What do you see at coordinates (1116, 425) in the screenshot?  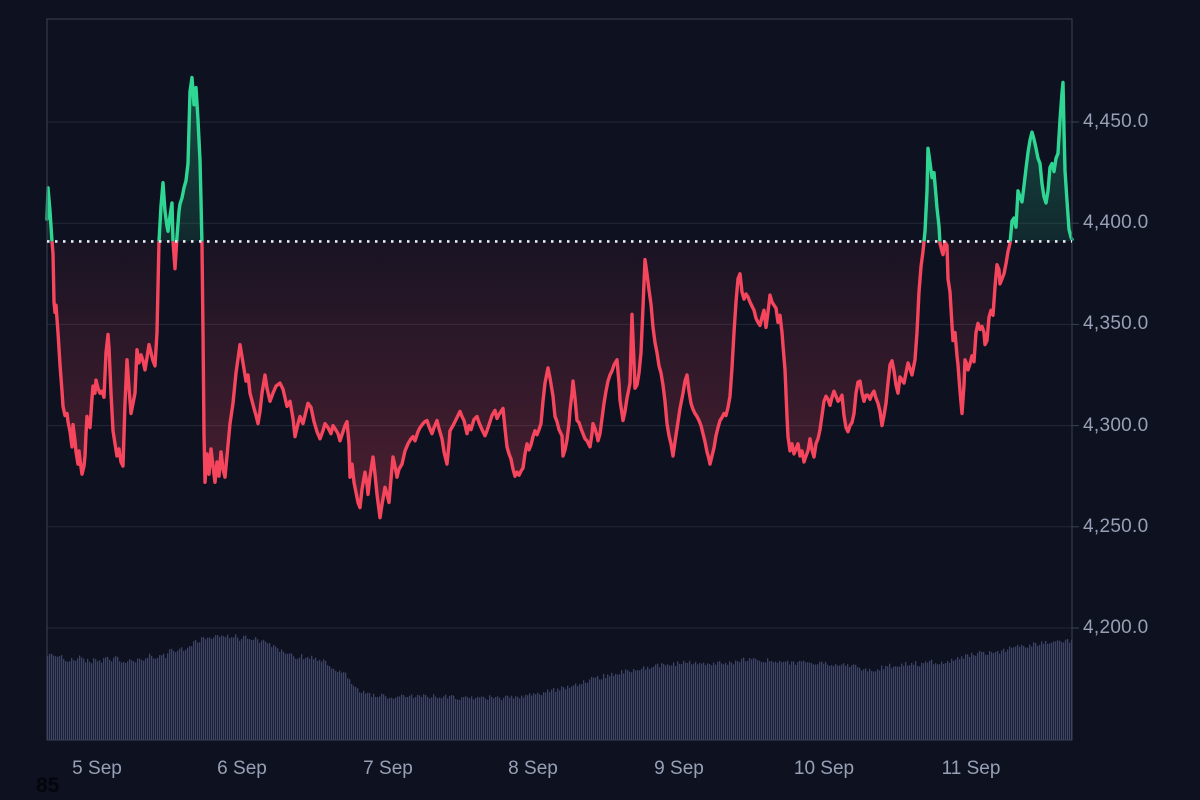 I see `y-axis-label: 4,300.0` at bounding box center [1116, 425].